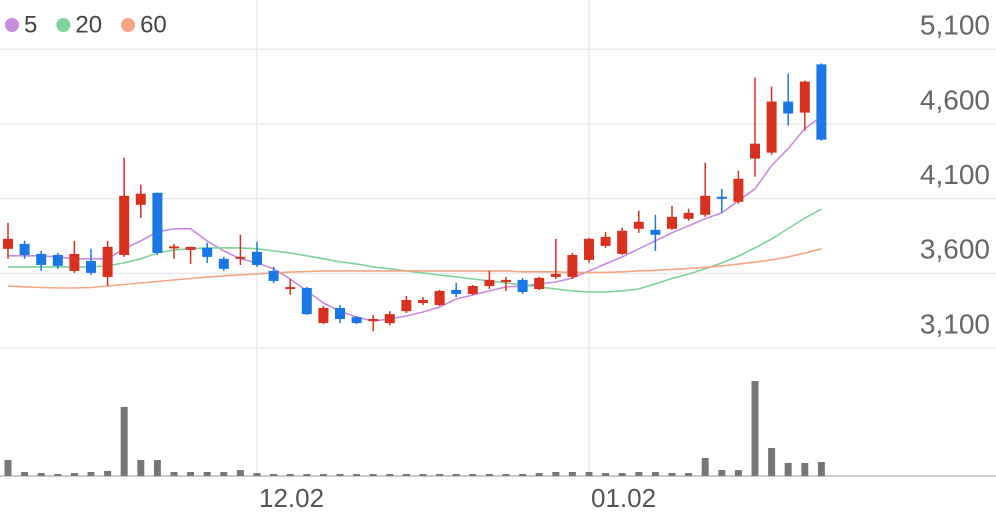 This screenshot has width=996, height=519. I want to click on x-tick-label: 12.02, so click(291, 498).